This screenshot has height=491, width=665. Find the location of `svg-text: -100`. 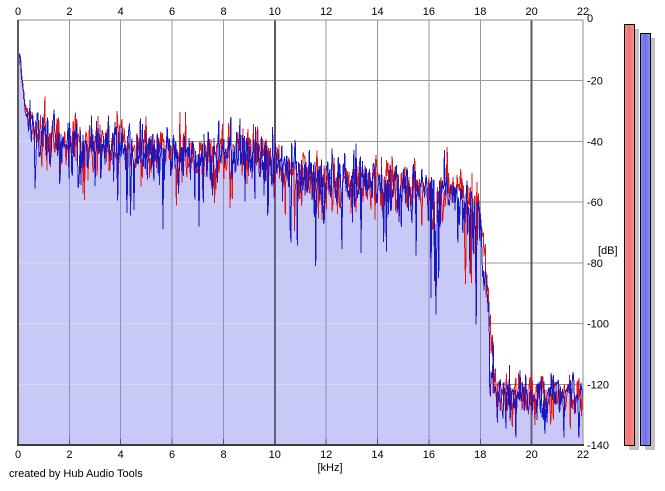

svg-text: -100 is located at coordinates (598, 325).